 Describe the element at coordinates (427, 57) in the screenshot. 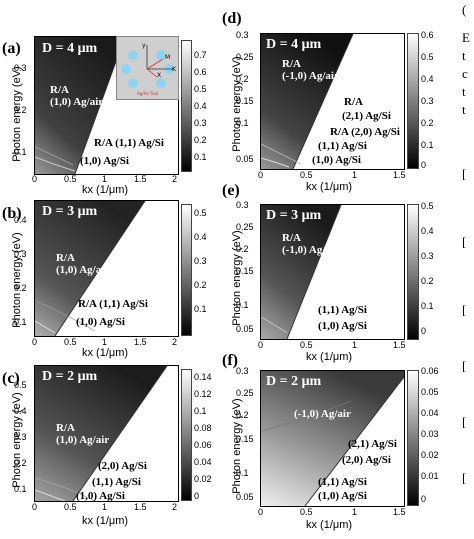

I see `cbtick-d-2: 0.5` at that location.